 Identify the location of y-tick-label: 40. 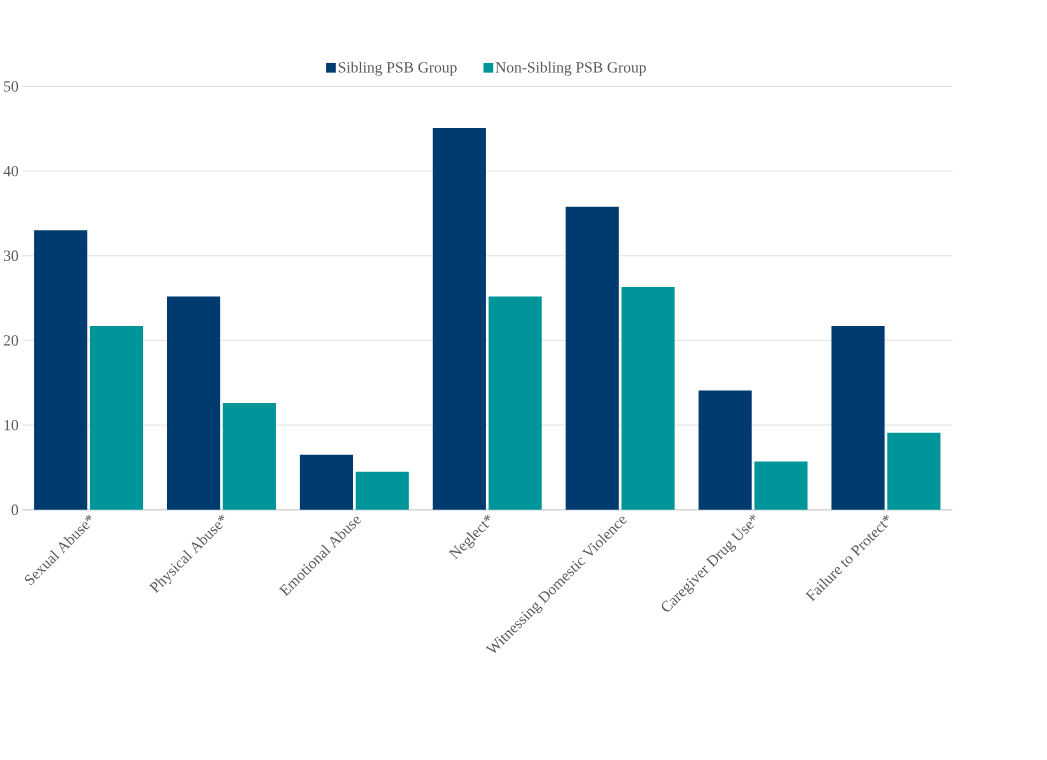
(11, 171).